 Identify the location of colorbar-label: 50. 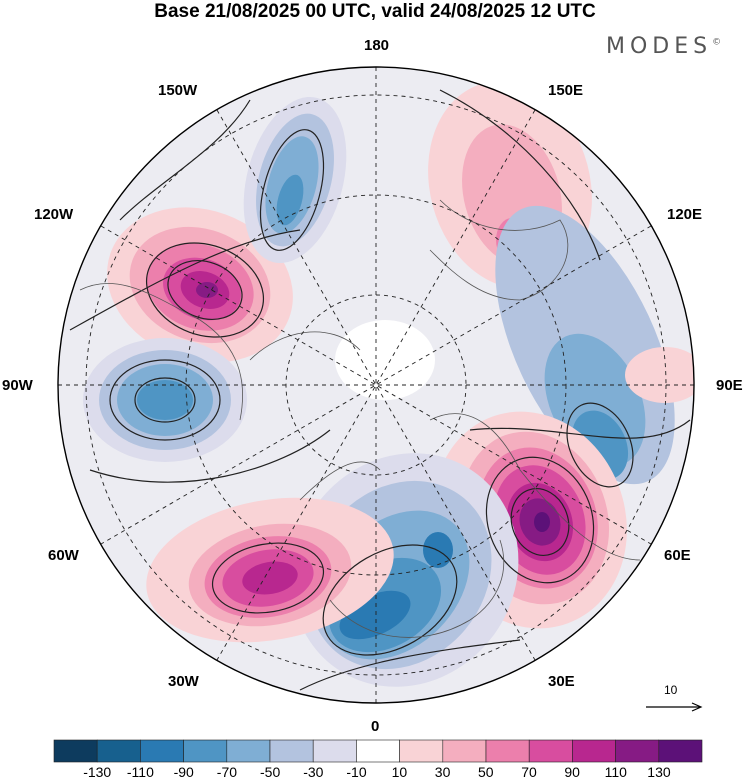
(486, 772).